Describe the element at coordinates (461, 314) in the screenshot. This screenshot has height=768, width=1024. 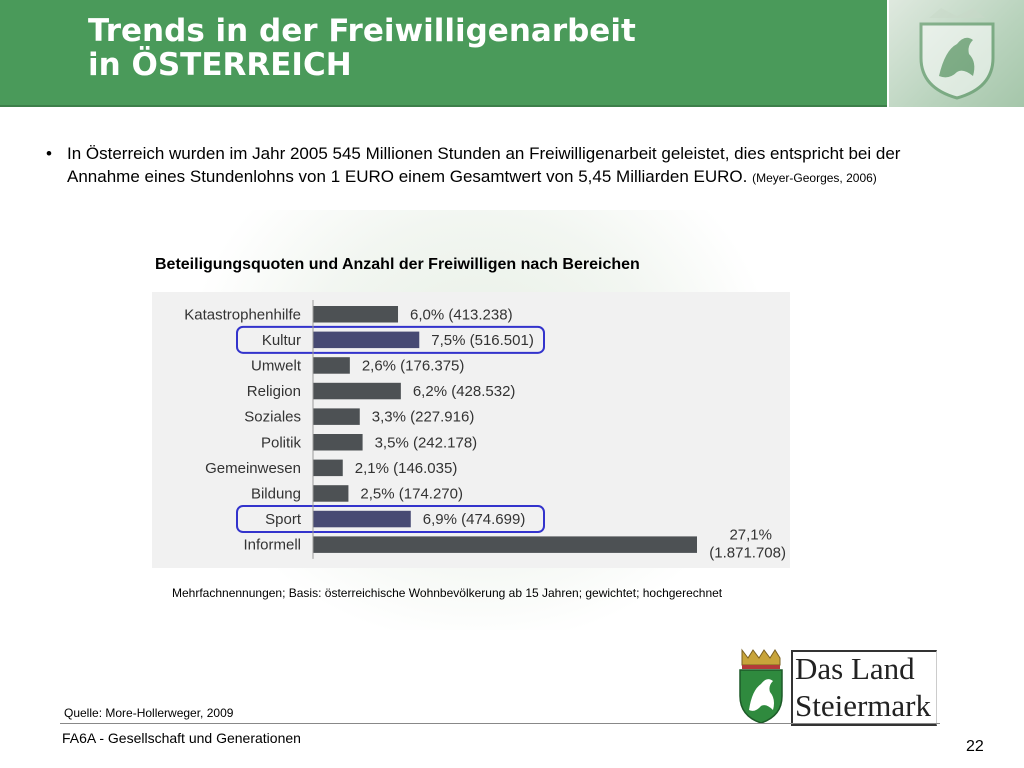
I see `data-label-katastrophenhilfe: 6,0% (413.238)` at that location.